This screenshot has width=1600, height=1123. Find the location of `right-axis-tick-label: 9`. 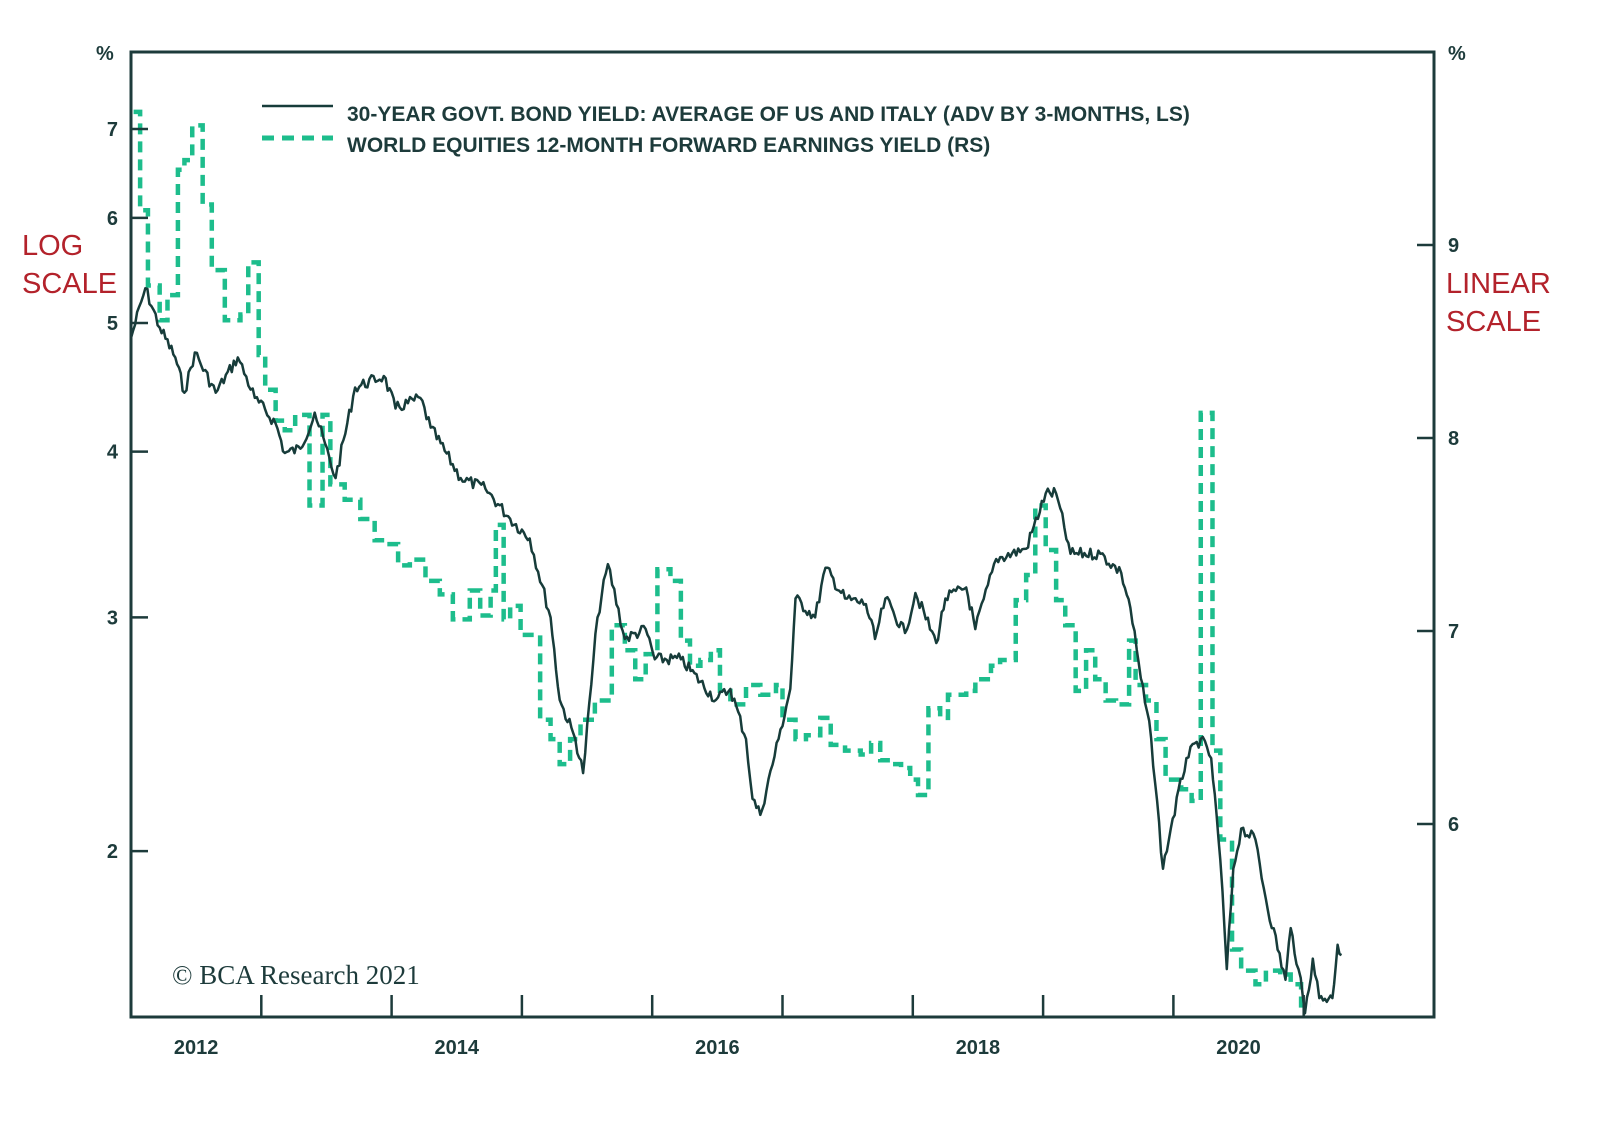

right-axis-tick-label: 9 is located at coordinates (1453, 246).